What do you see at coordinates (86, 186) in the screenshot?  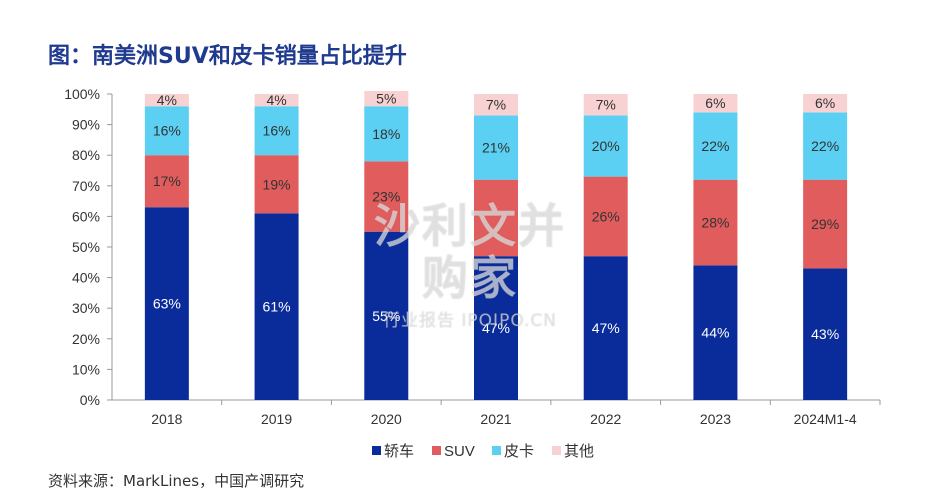 I see `y-tick-label: 70%` at bounding box center [86, 186].